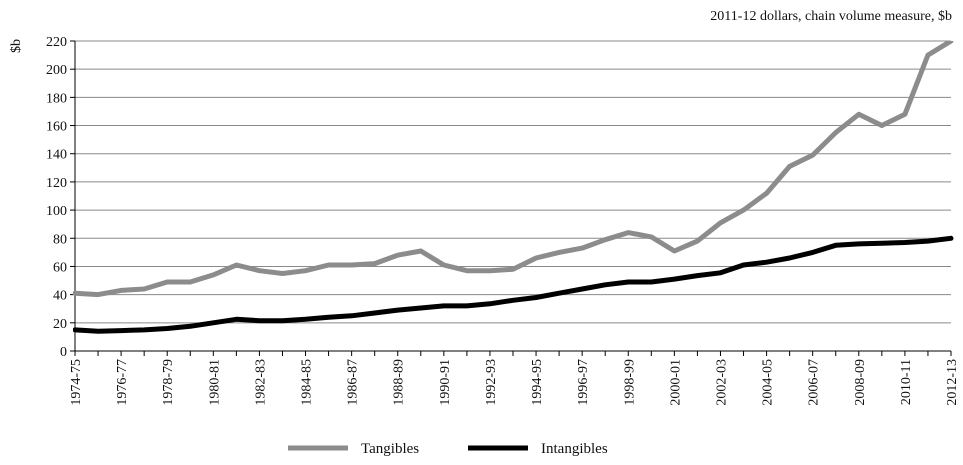  I want to click on x-tick-label: 2006-07, so click(814, 382).